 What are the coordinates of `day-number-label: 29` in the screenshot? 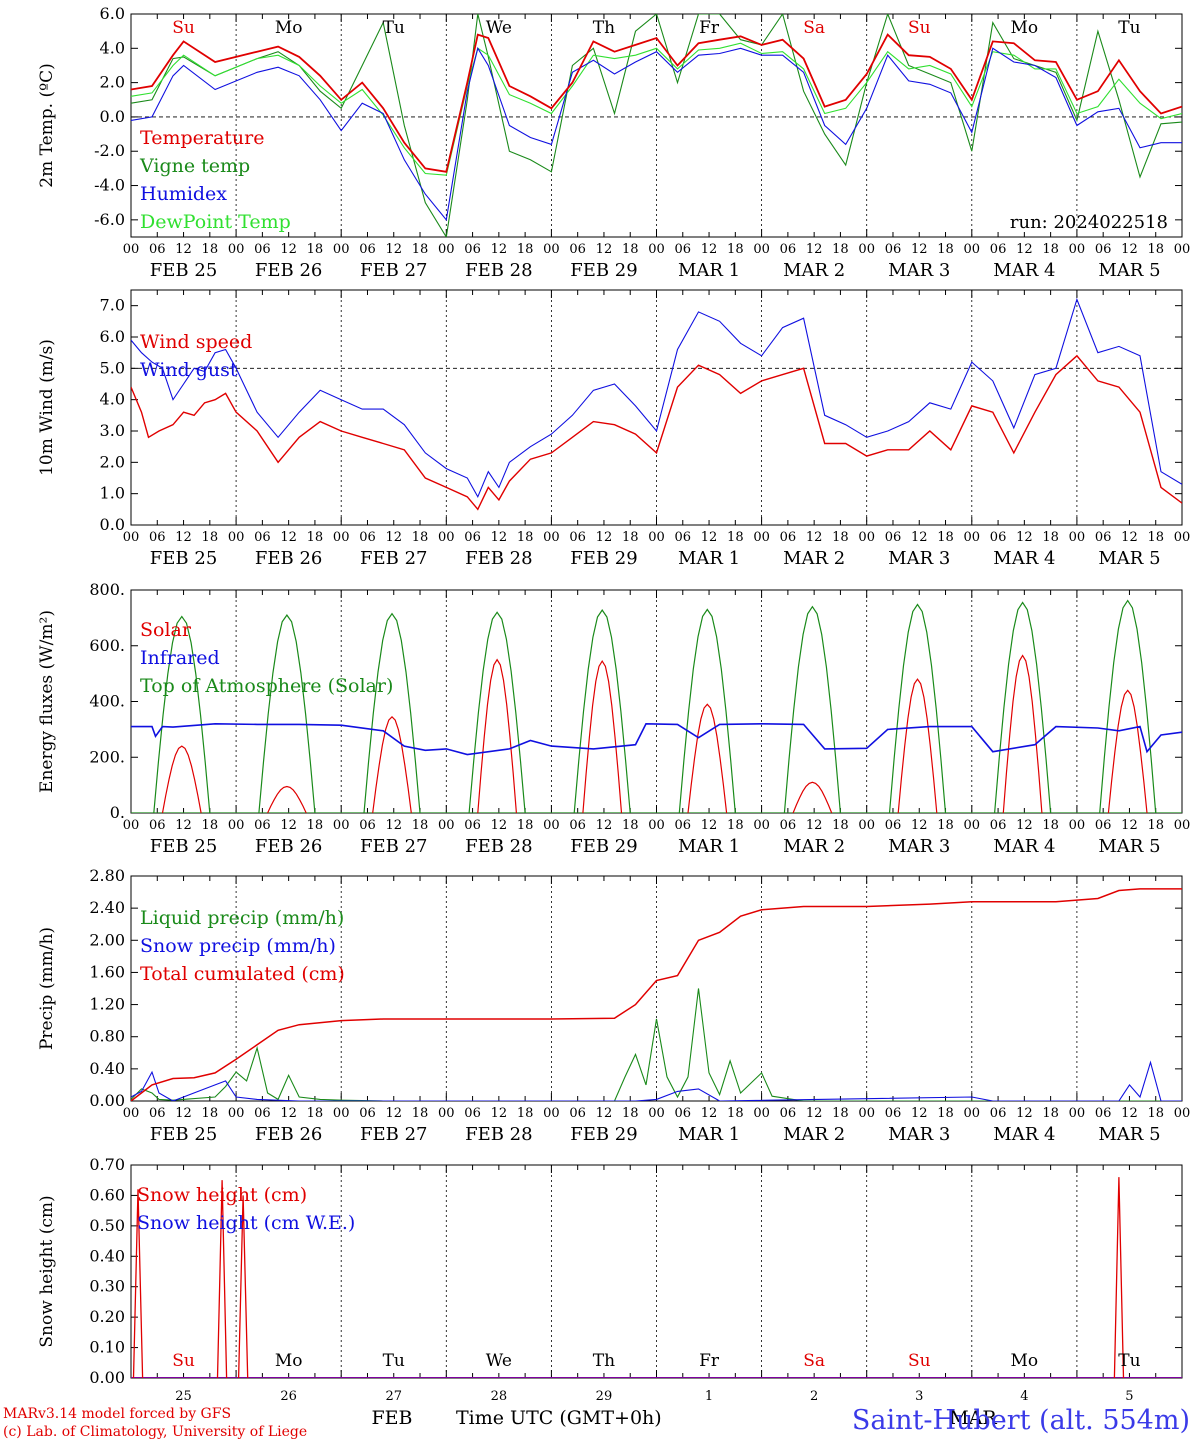 It's located at (604, 1396).